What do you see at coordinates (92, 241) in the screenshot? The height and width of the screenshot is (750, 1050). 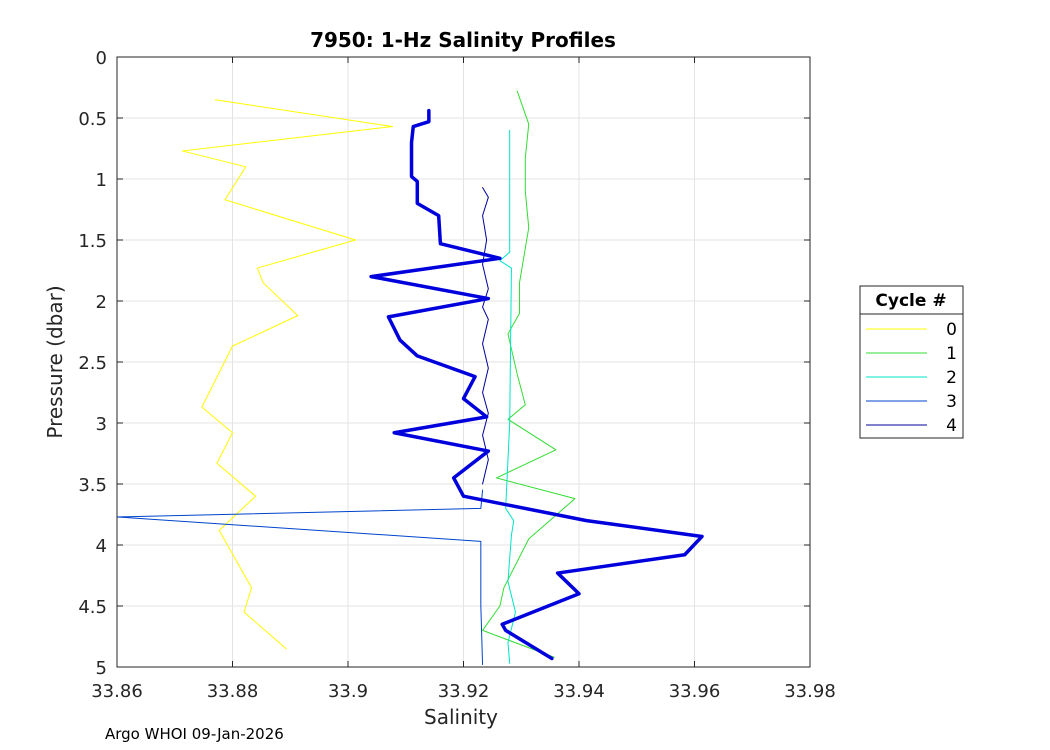 I see `y-tick-label: 1.5` at bounding box center [92, 241].